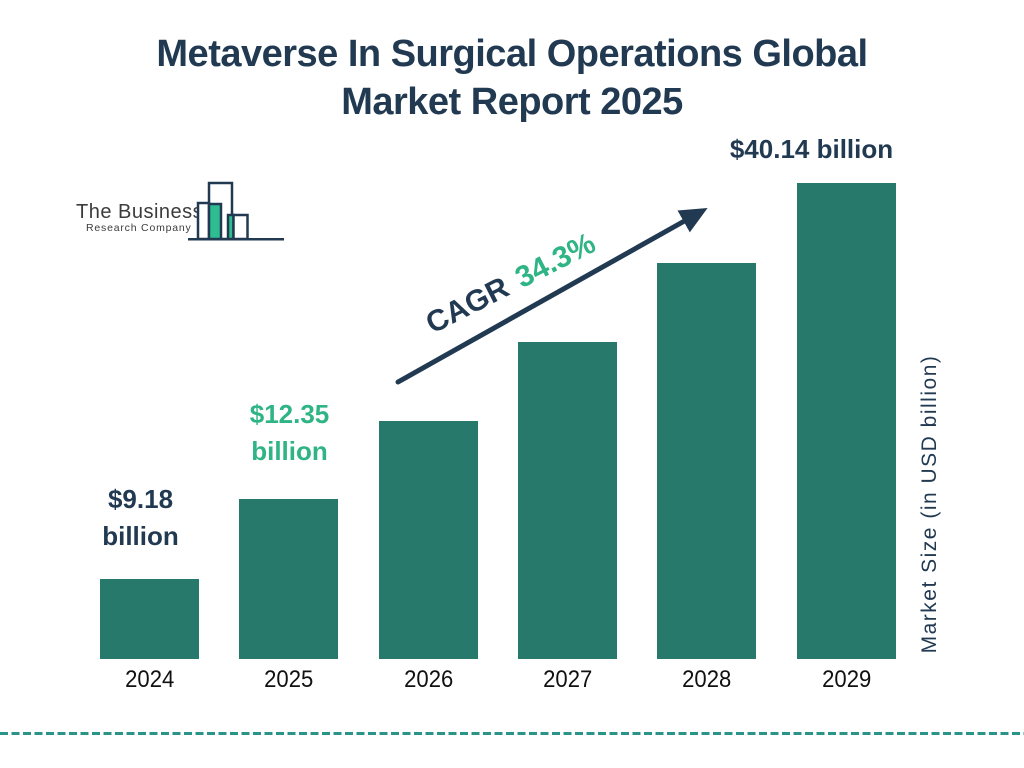  What do you see at coordinates (428, 679) in the screenshot?
I see `x-tick-2026: 2026` at bounding box center [428, 679].